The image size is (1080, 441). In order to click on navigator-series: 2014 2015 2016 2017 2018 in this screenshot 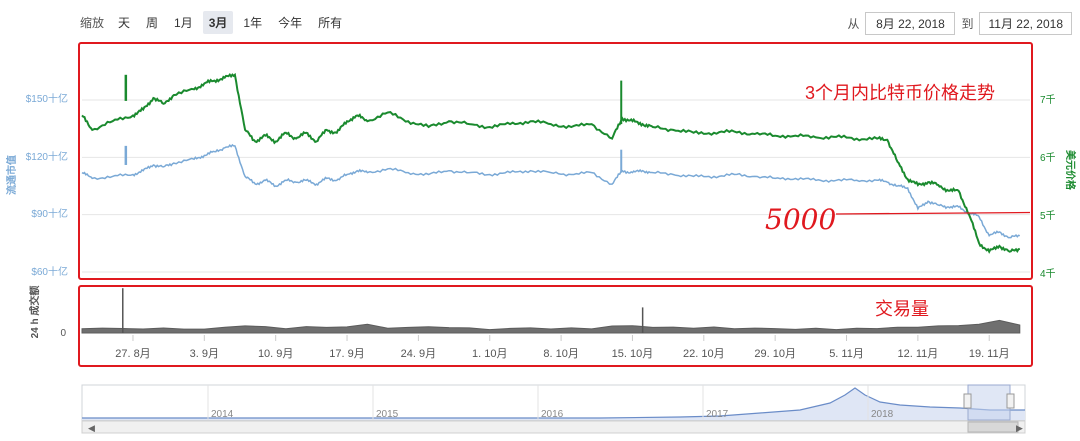, I will do `click(553, 402)`.